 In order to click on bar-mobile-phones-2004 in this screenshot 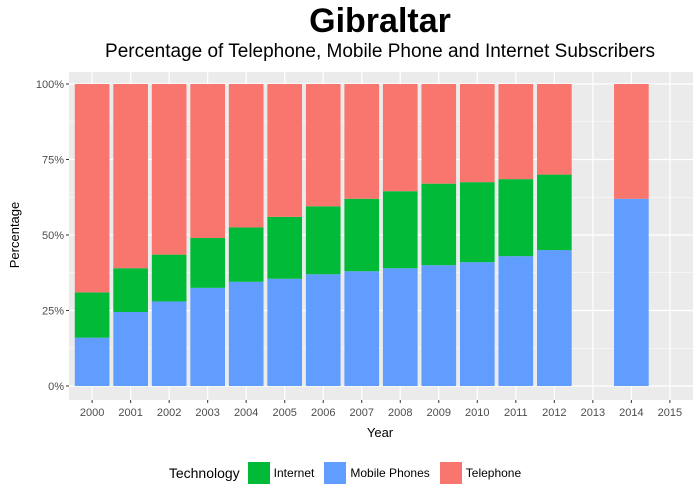, I will do `click(246, 333)`.